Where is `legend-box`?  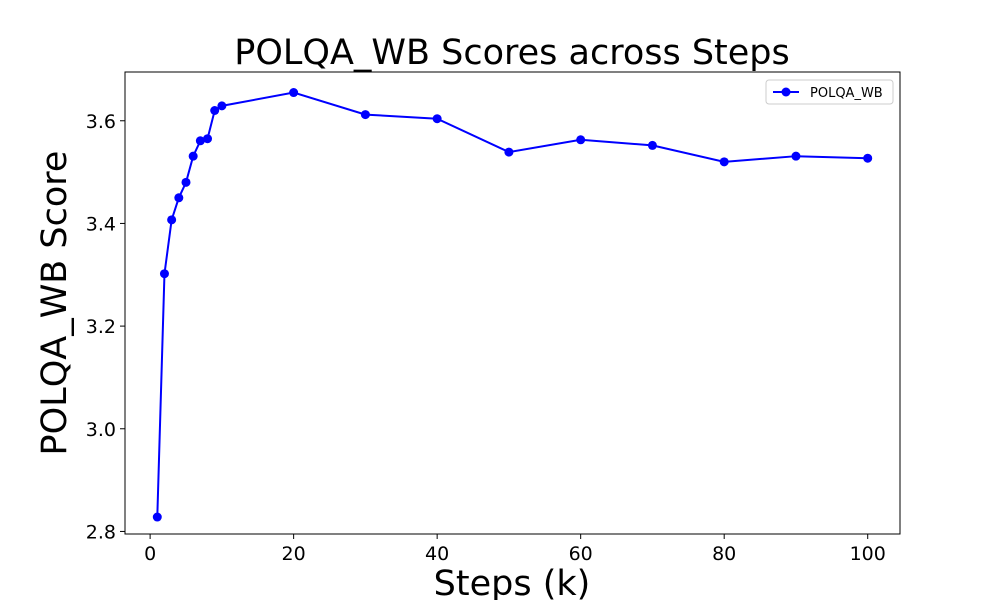 legend-box is located at coordinates (829, 92).